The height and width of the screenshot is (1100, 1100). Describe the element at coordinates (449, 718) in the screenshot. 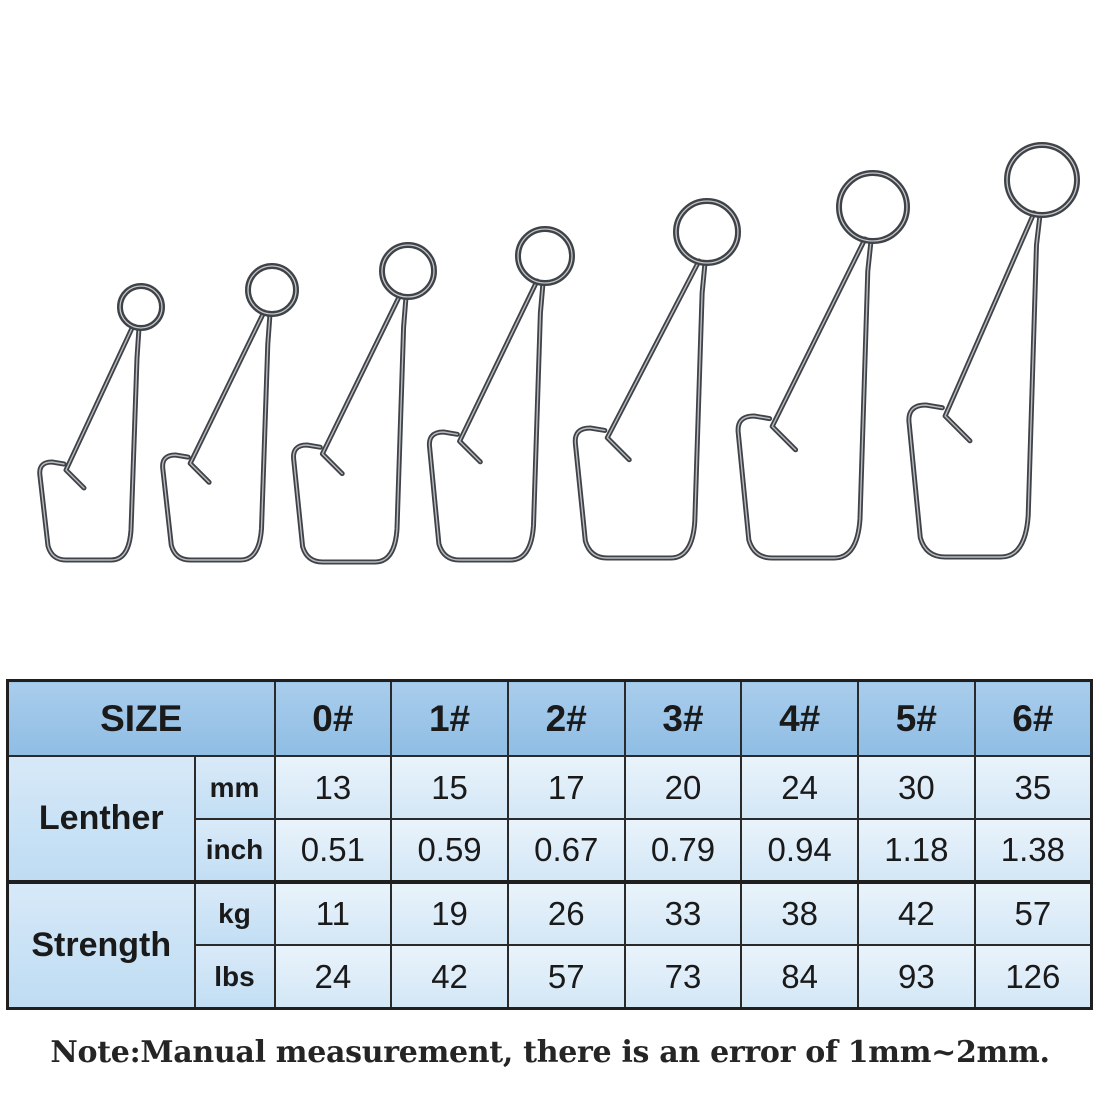

I see `size-header-cell: 1#` at that location.